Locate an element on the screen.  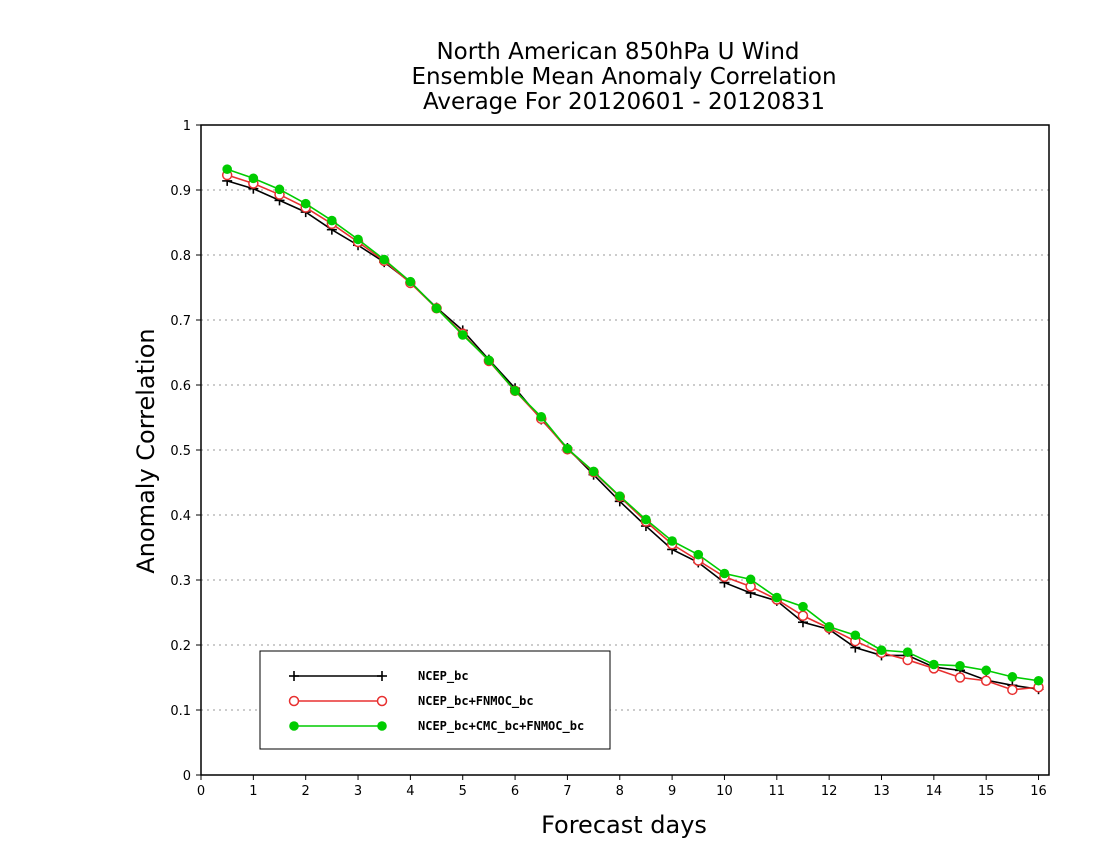
y-tick-label: 0.7 is located at coordinates (180, 321).